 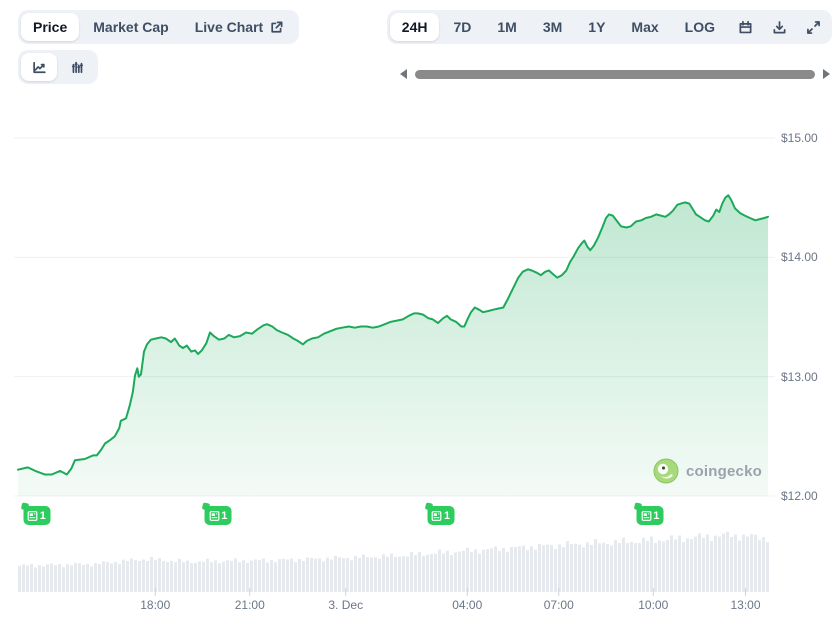 What do you see at coordinates (745, 605) in the screenshot?
I see `x-axis-label: 13:00` at bounding box center [745, 605].